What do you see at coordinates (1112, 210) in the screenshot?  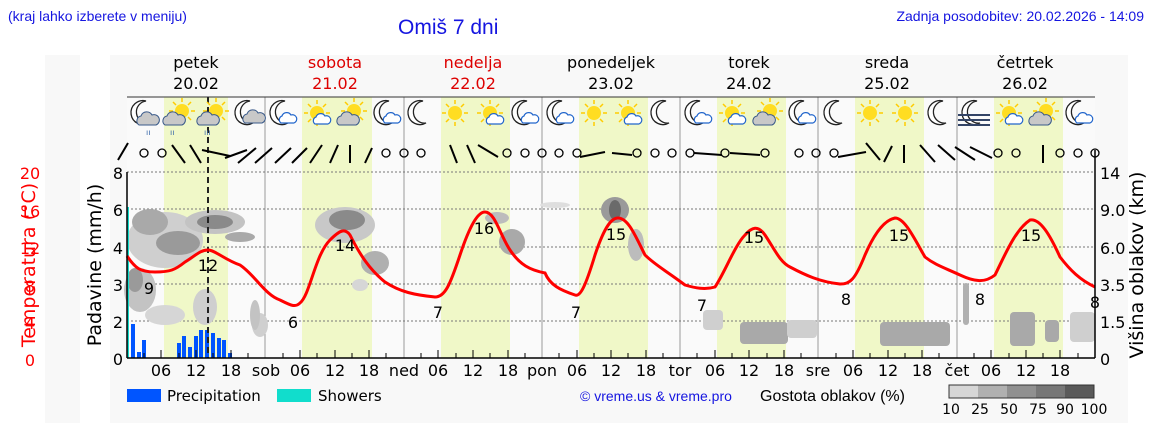 I see `chart-text: 9.0` at bounding box center [1112, 210].